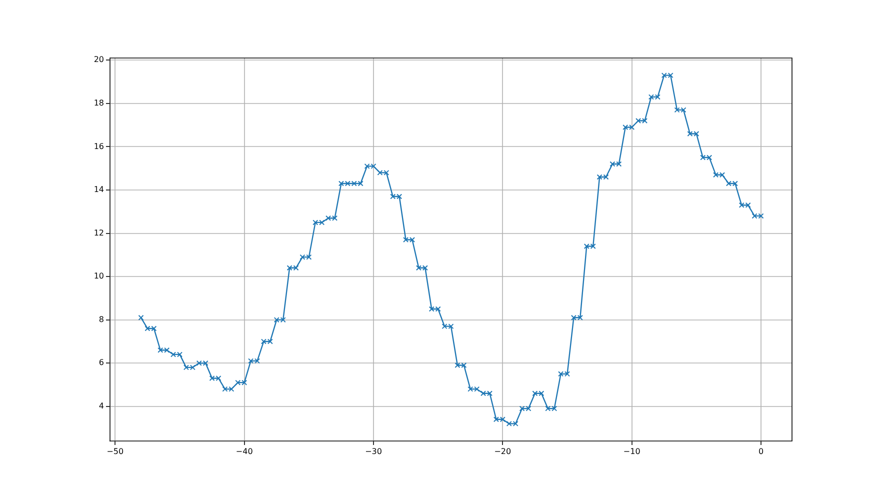 This screenshot has width=880, height=495. I want to click on y-tick-label: 10, so click(99, 276).